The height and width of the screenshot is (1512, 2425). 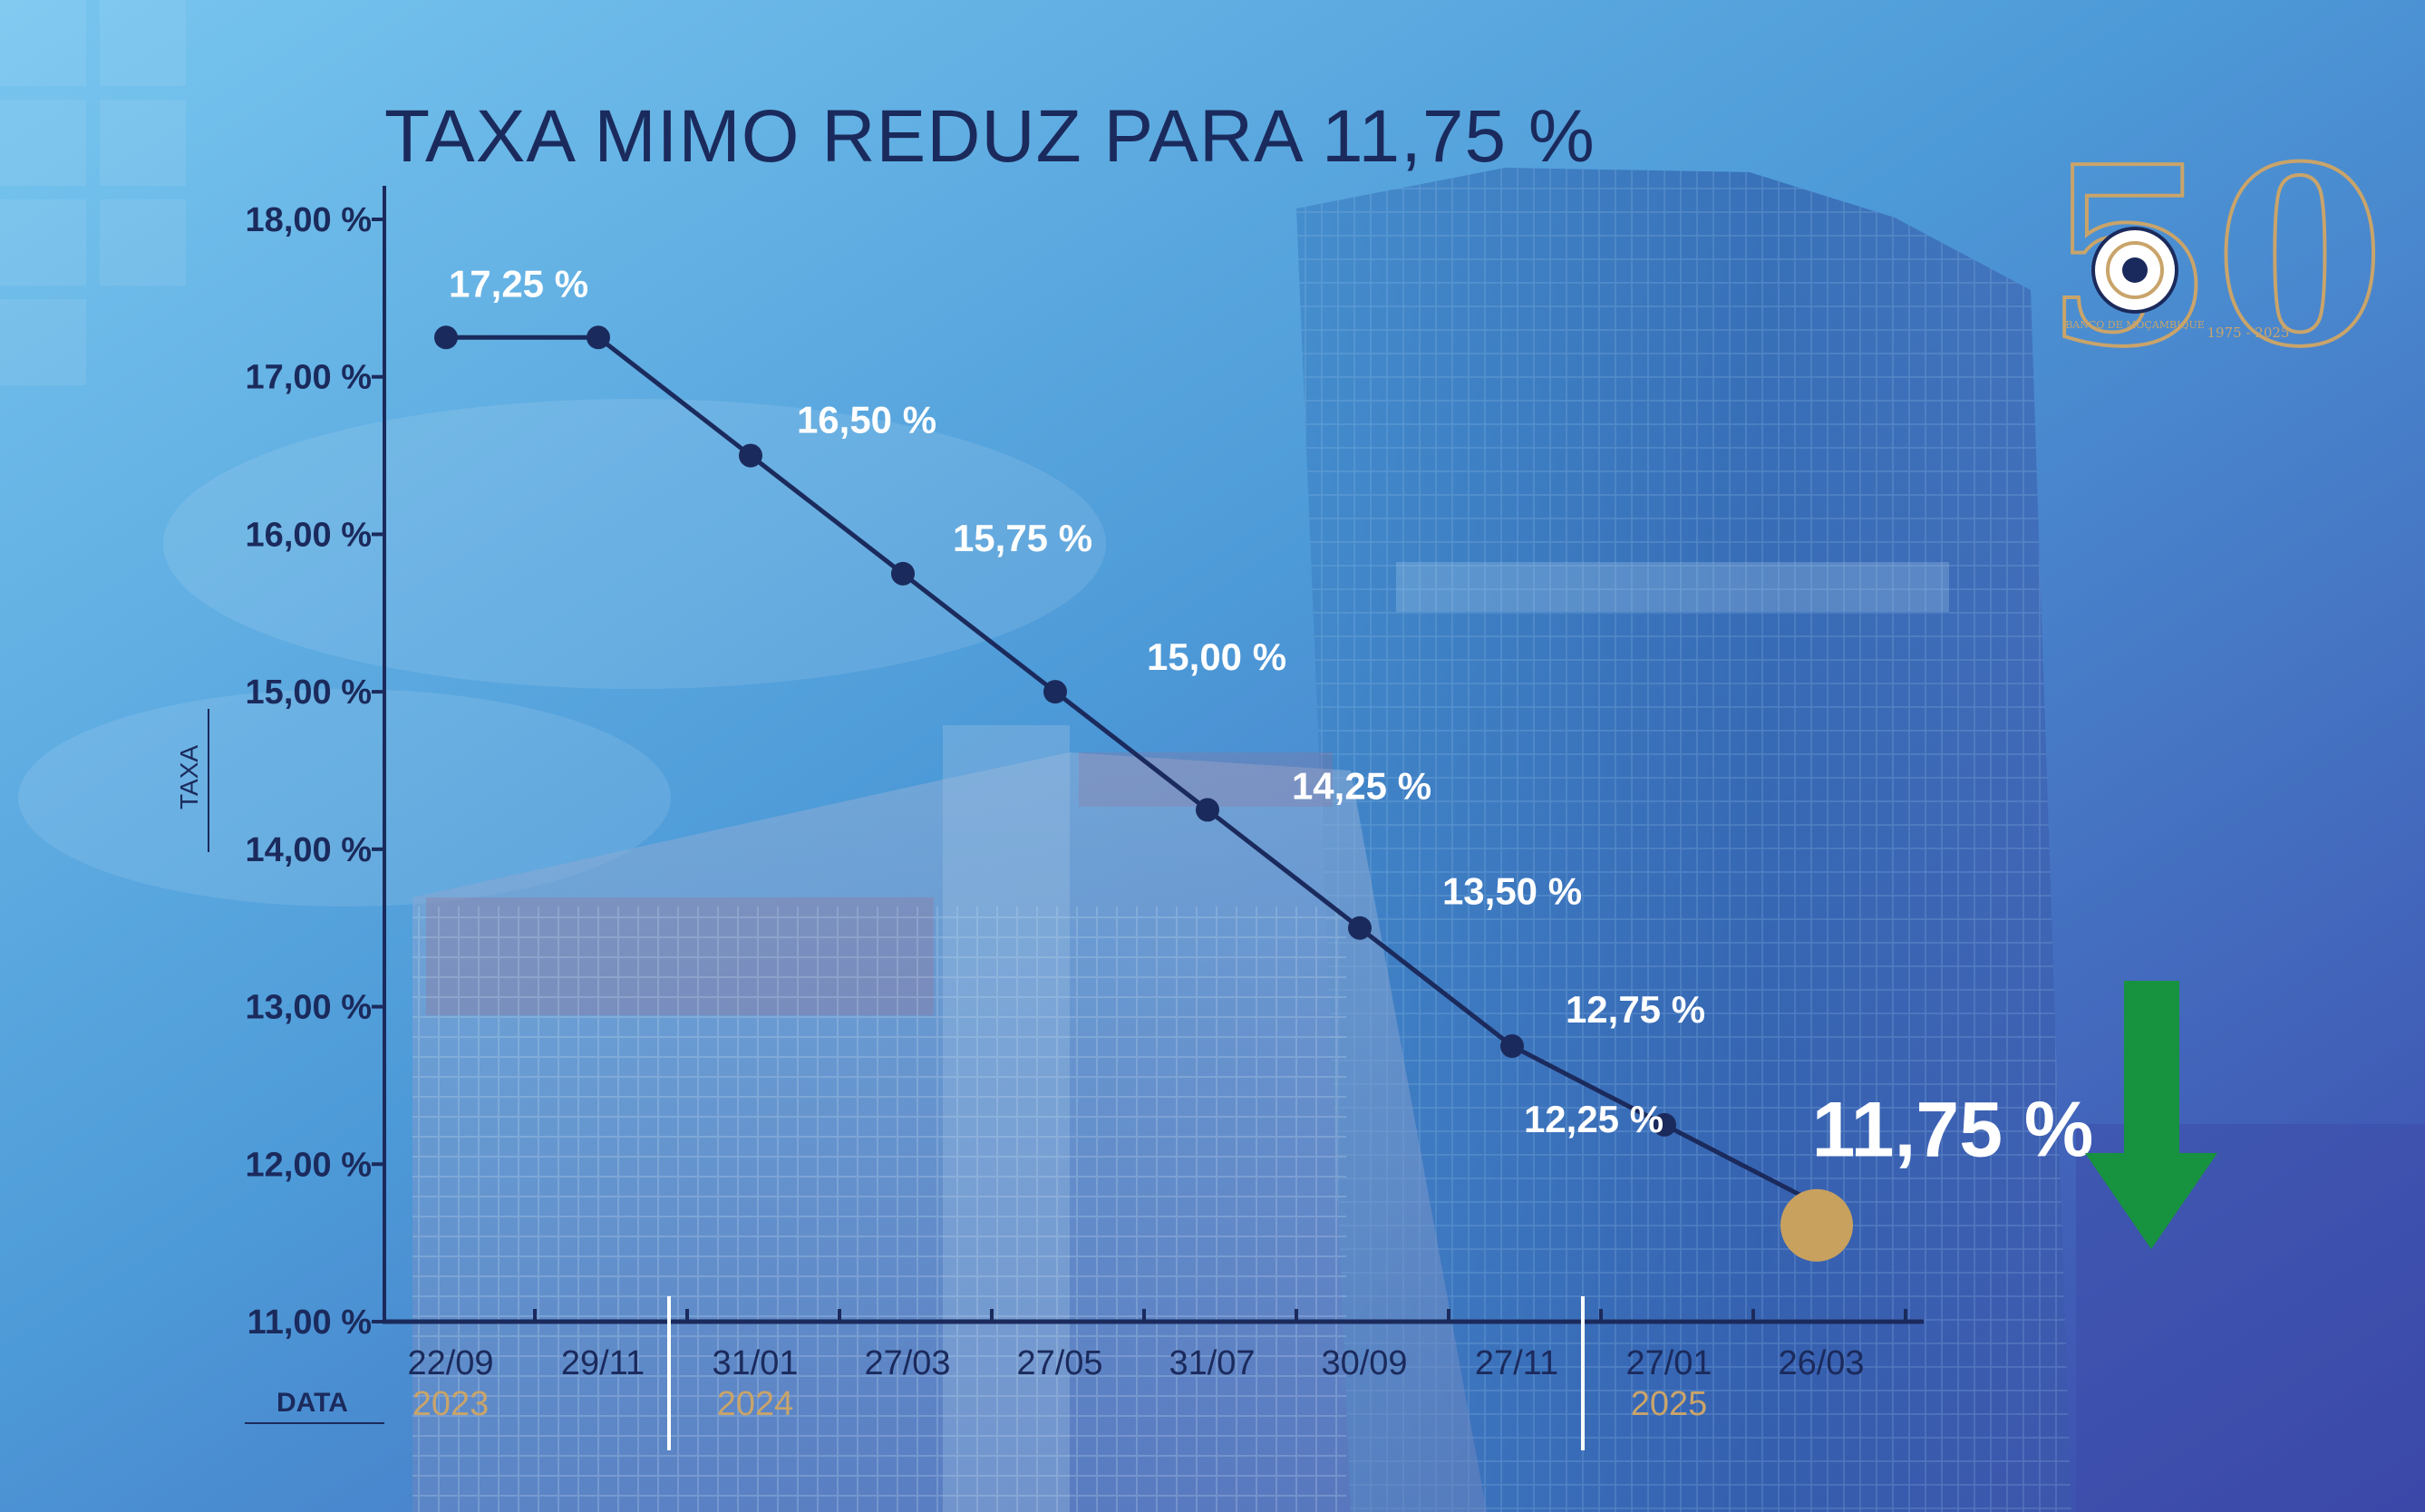 I want to click on x-tick-label: 27/03, so click(x=907, y=1363).